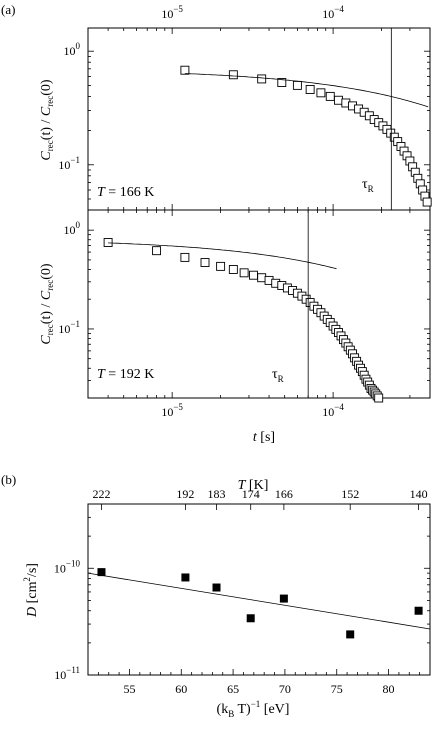 The height and width of the screenshot is (729, 436). Describe the element at coordinates (233, 689) in the screenshot. I see `x-tick-label: 65` at that location.